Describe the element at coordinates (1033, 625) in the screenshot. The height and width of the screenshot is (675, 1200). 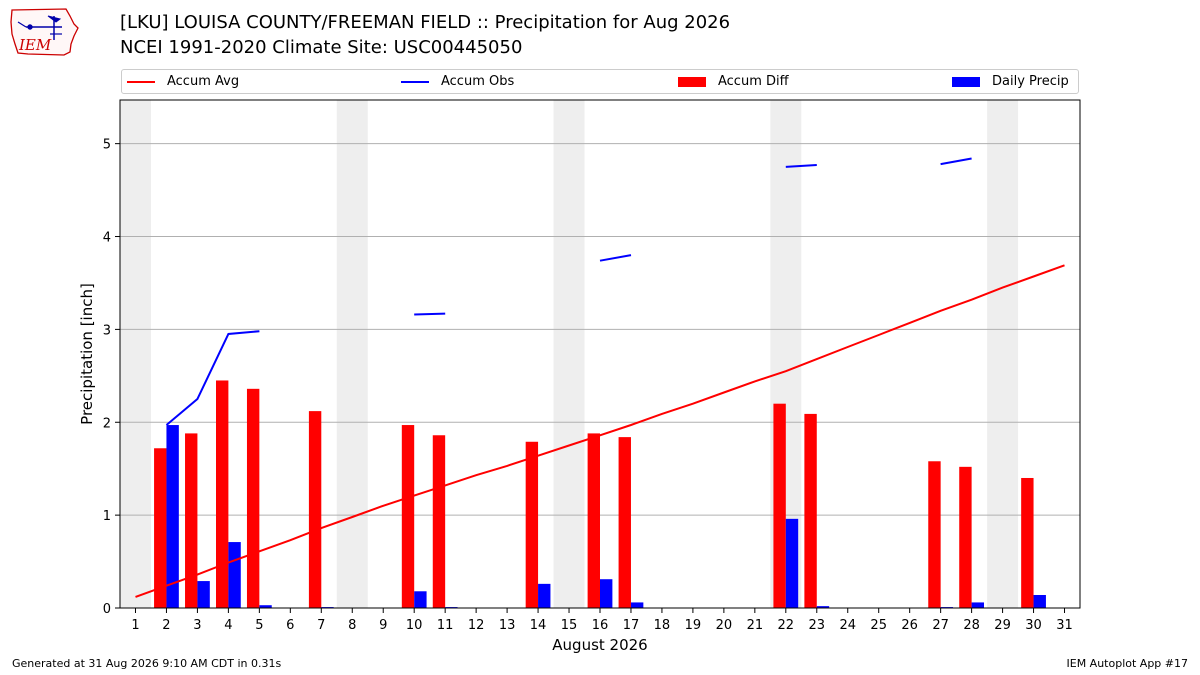
I see `x-tick-label: 30` at that location.